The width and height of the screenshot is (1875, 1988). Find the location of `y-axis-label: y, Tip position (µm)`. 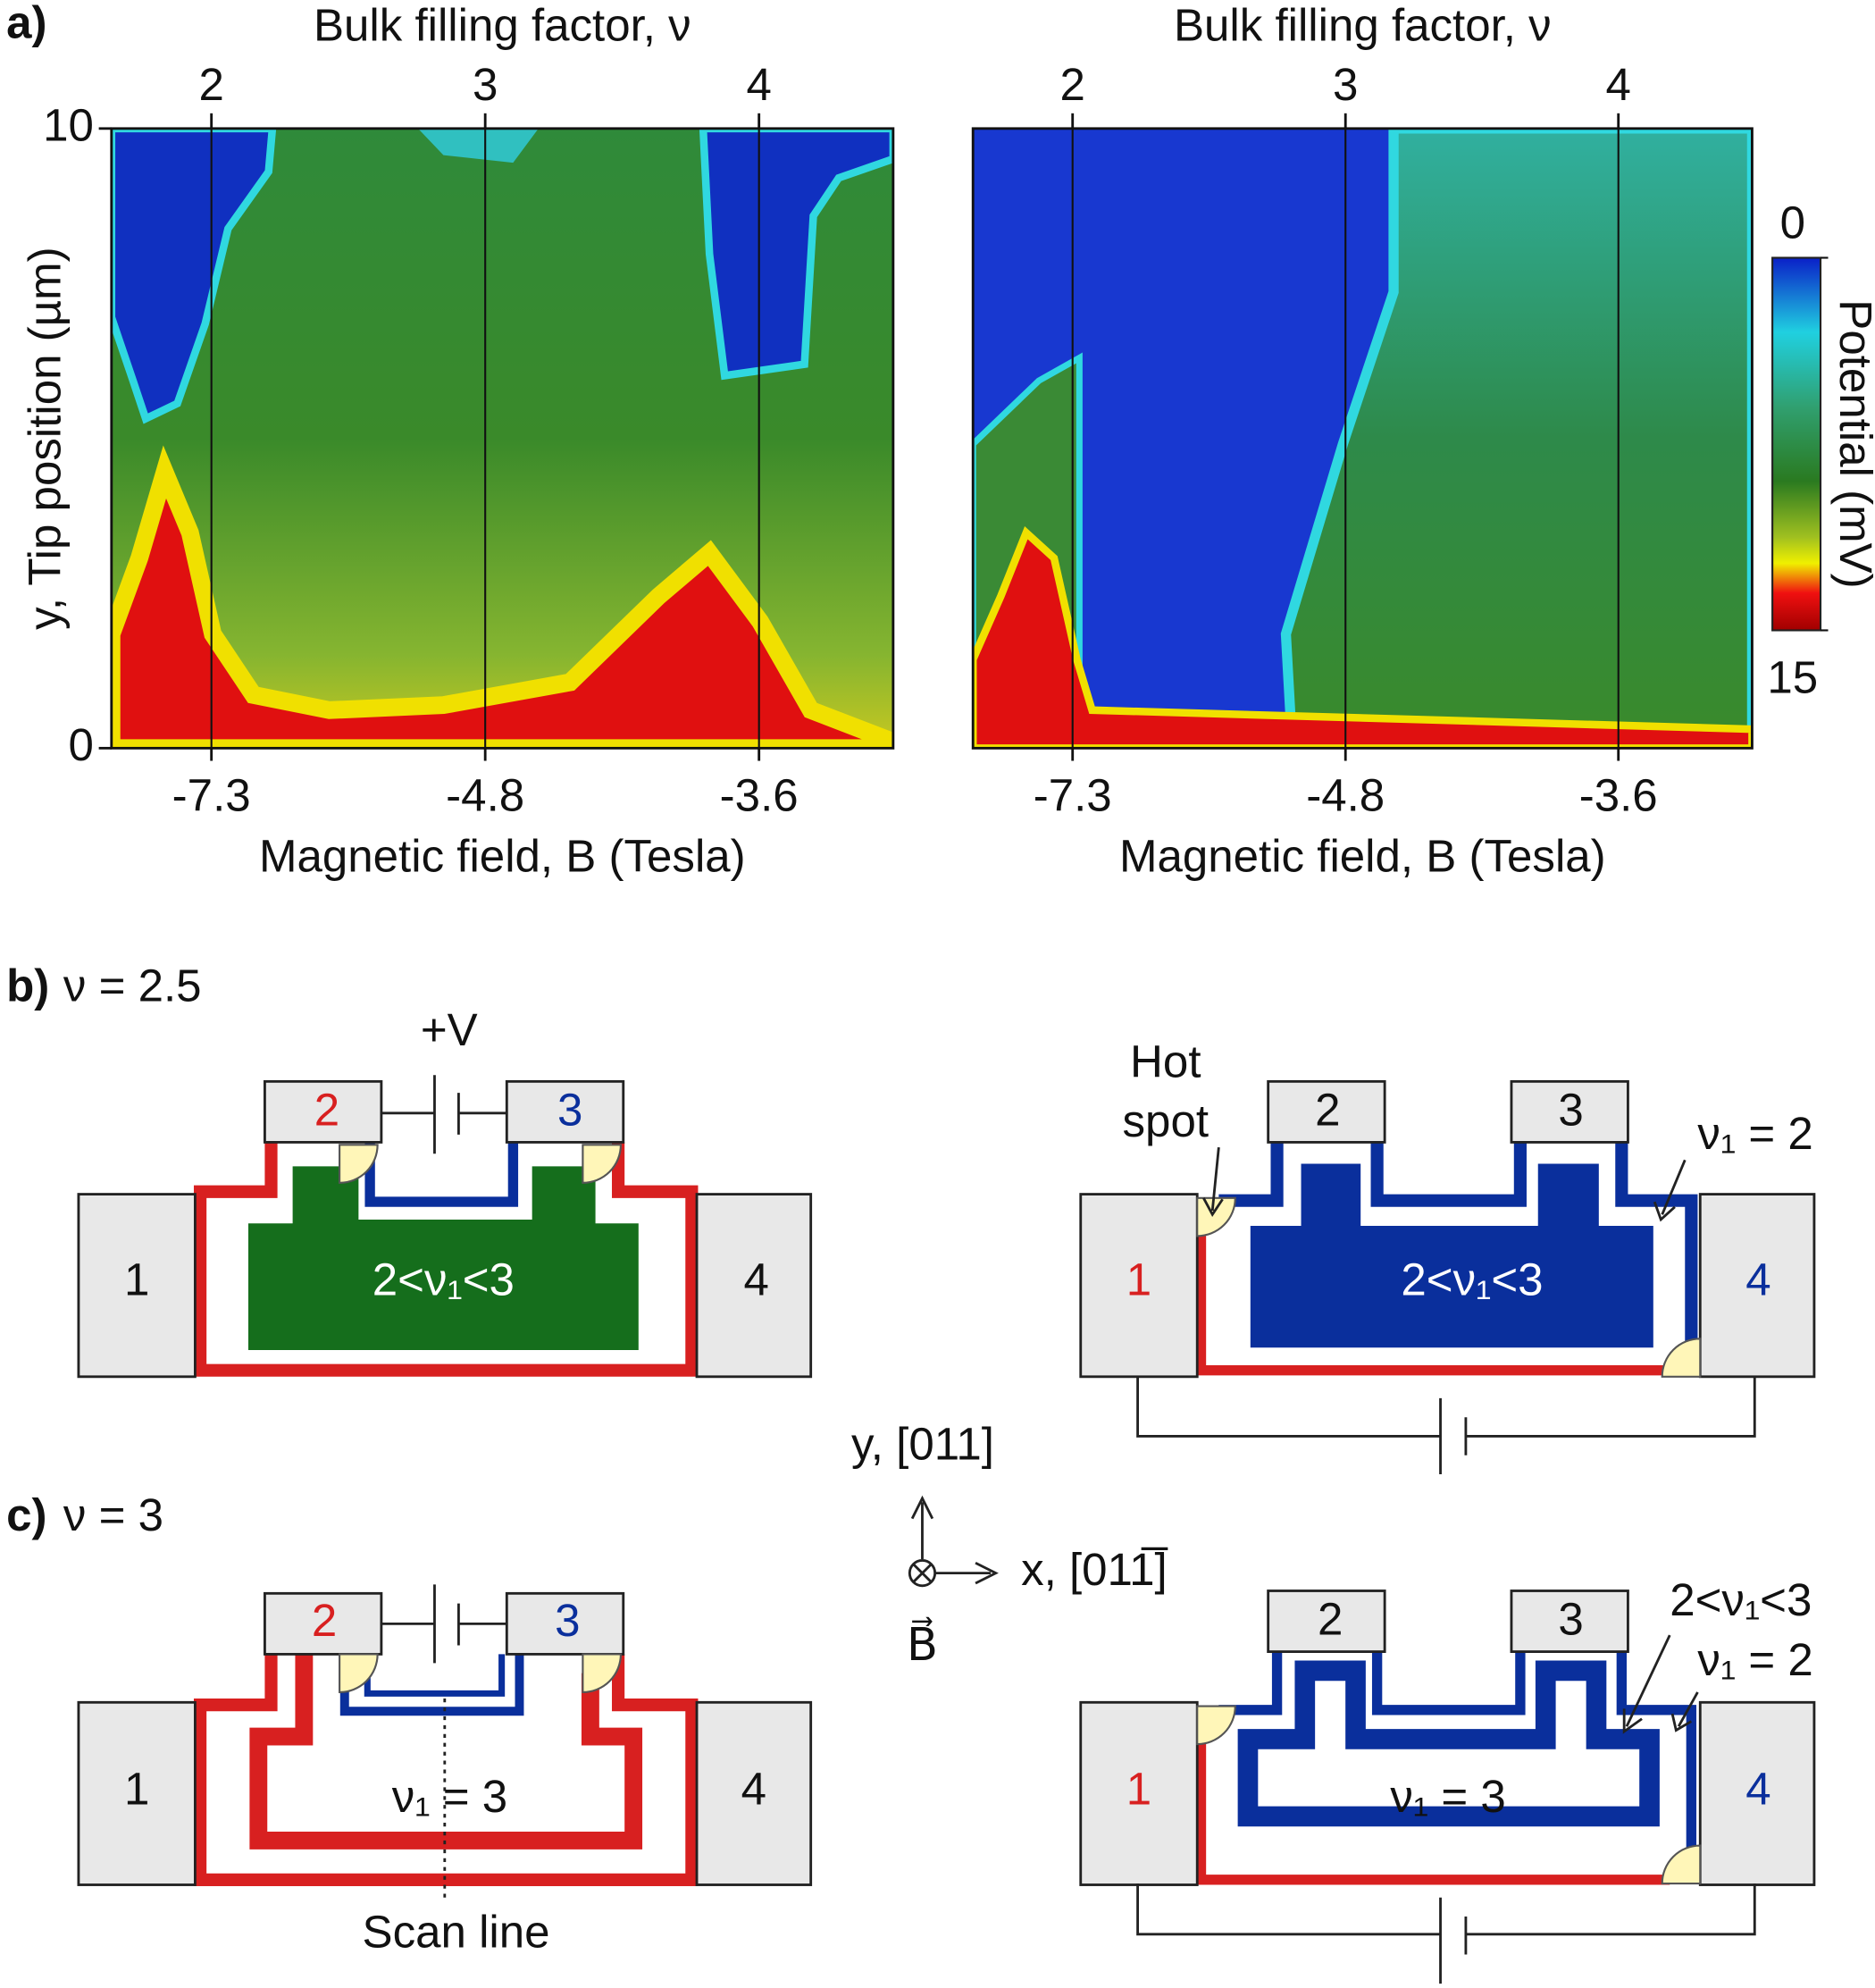

y-axis-label: y, Tip position (µm) is located at coordinates (44, 438).